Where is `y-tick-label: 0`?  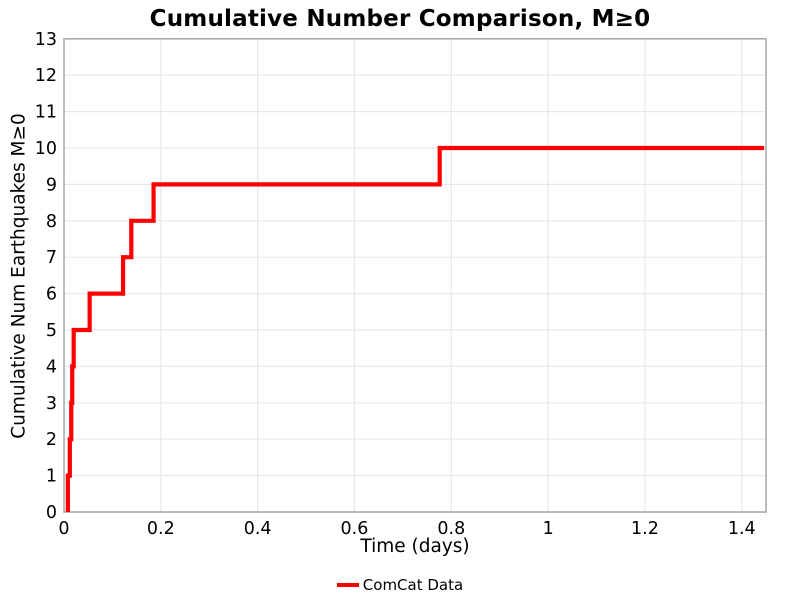
y-tick-label: 0 is located at coordinates (51, 513).